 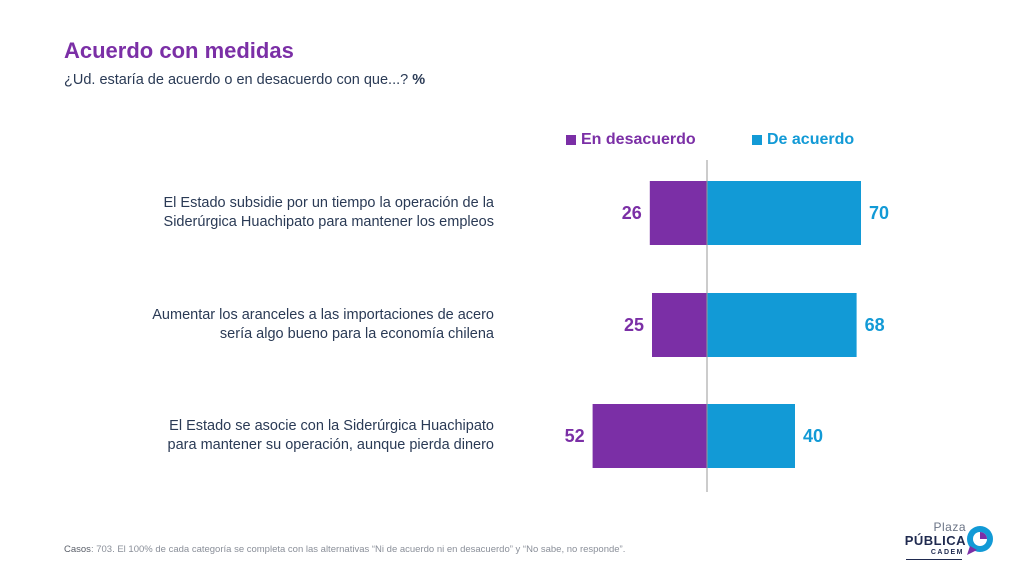 I want to click on value-label-disagree-2: 25, so click(x=634, y=325).